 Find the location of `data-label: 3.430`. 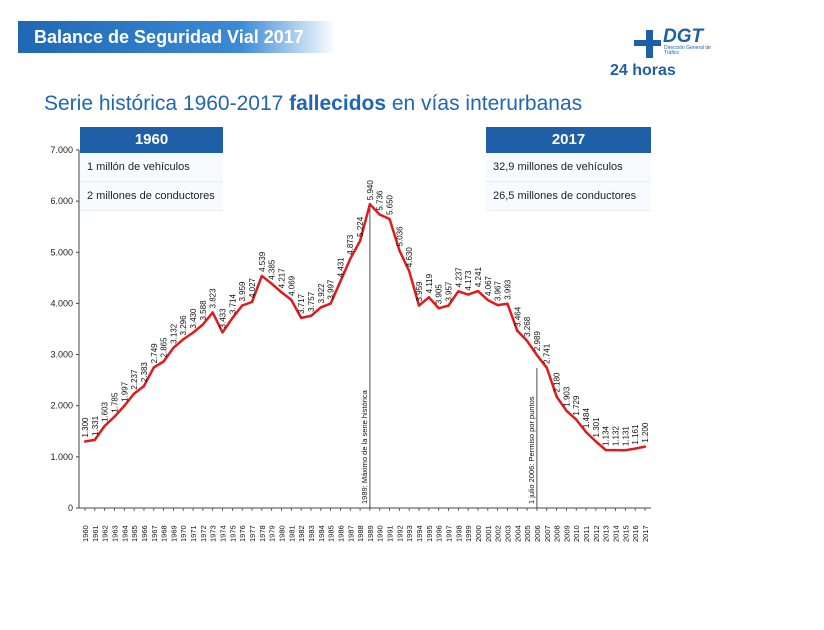

data-label: 3.430 is located at coordinates (193, 318).